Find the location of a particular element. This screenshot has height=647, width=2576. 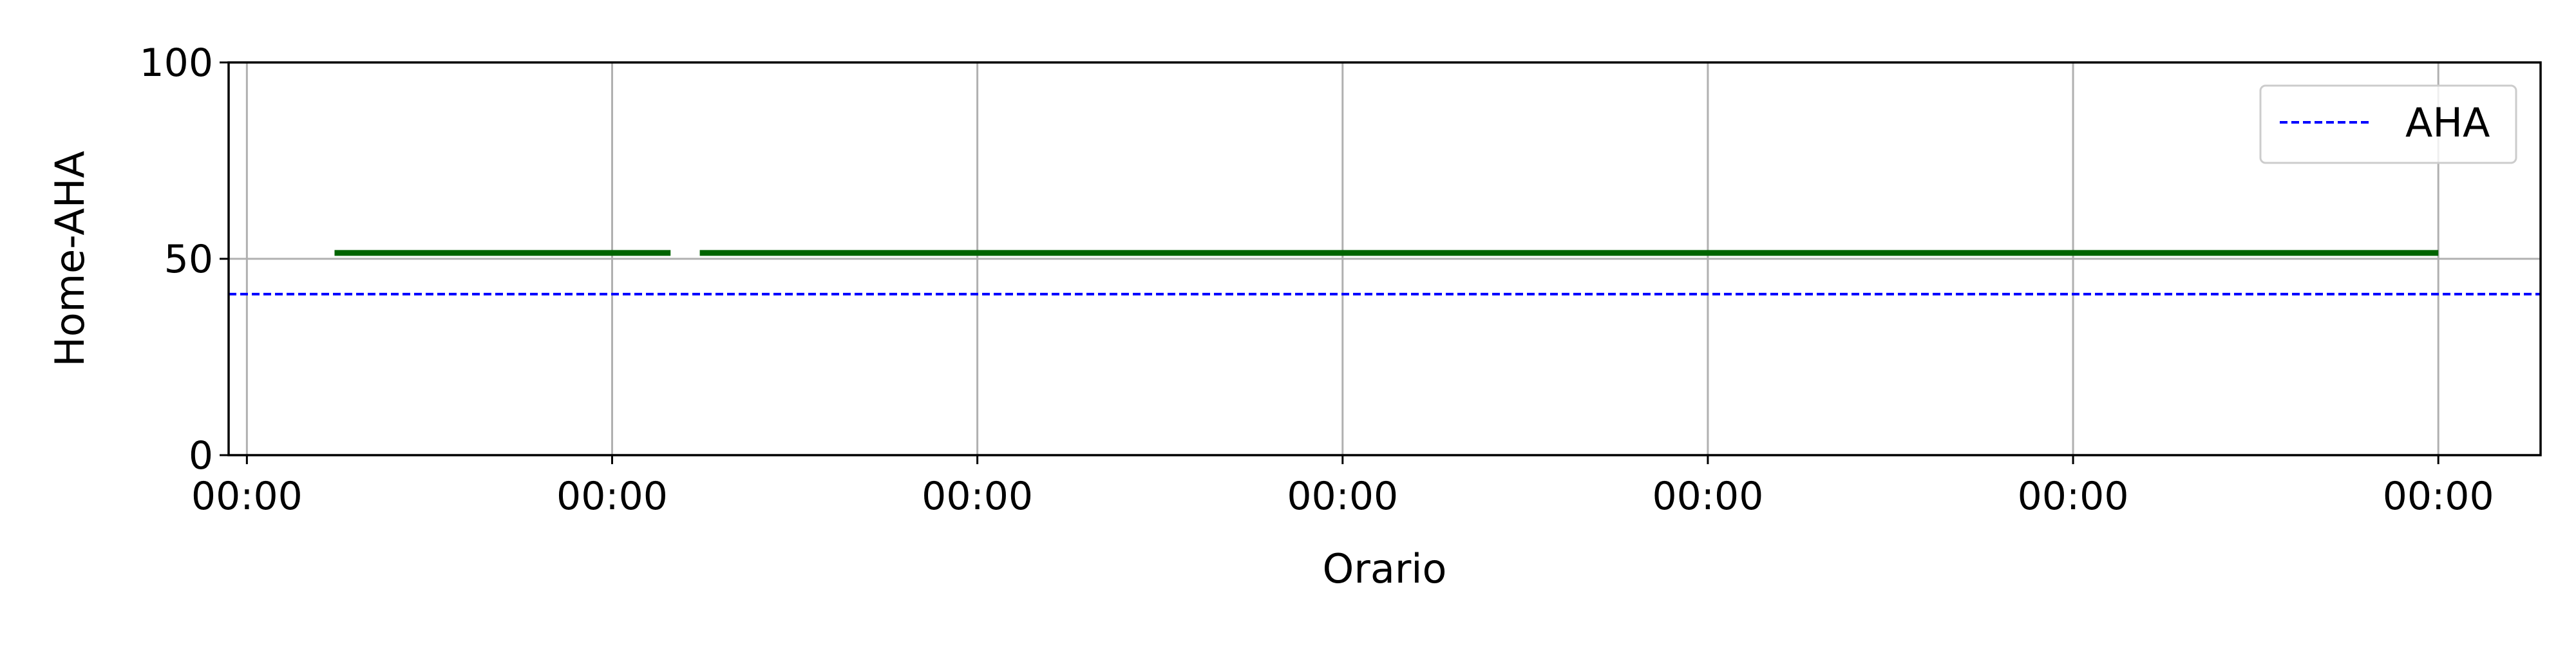

legend: AHA is located at coordinates (2388, 124).